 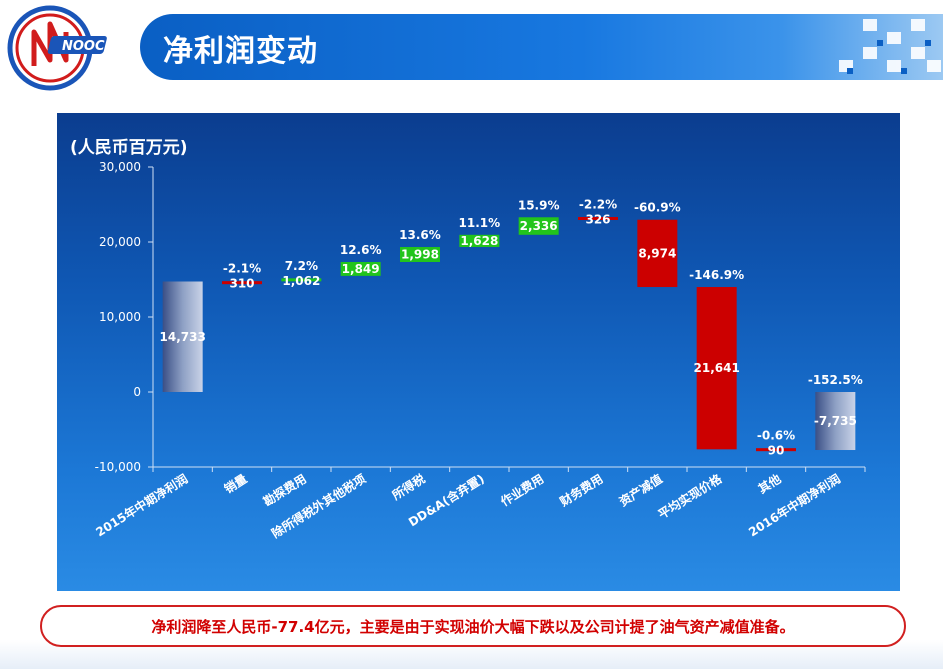 I want to click on category-label-10: 其他, so click(x=769, y=483).